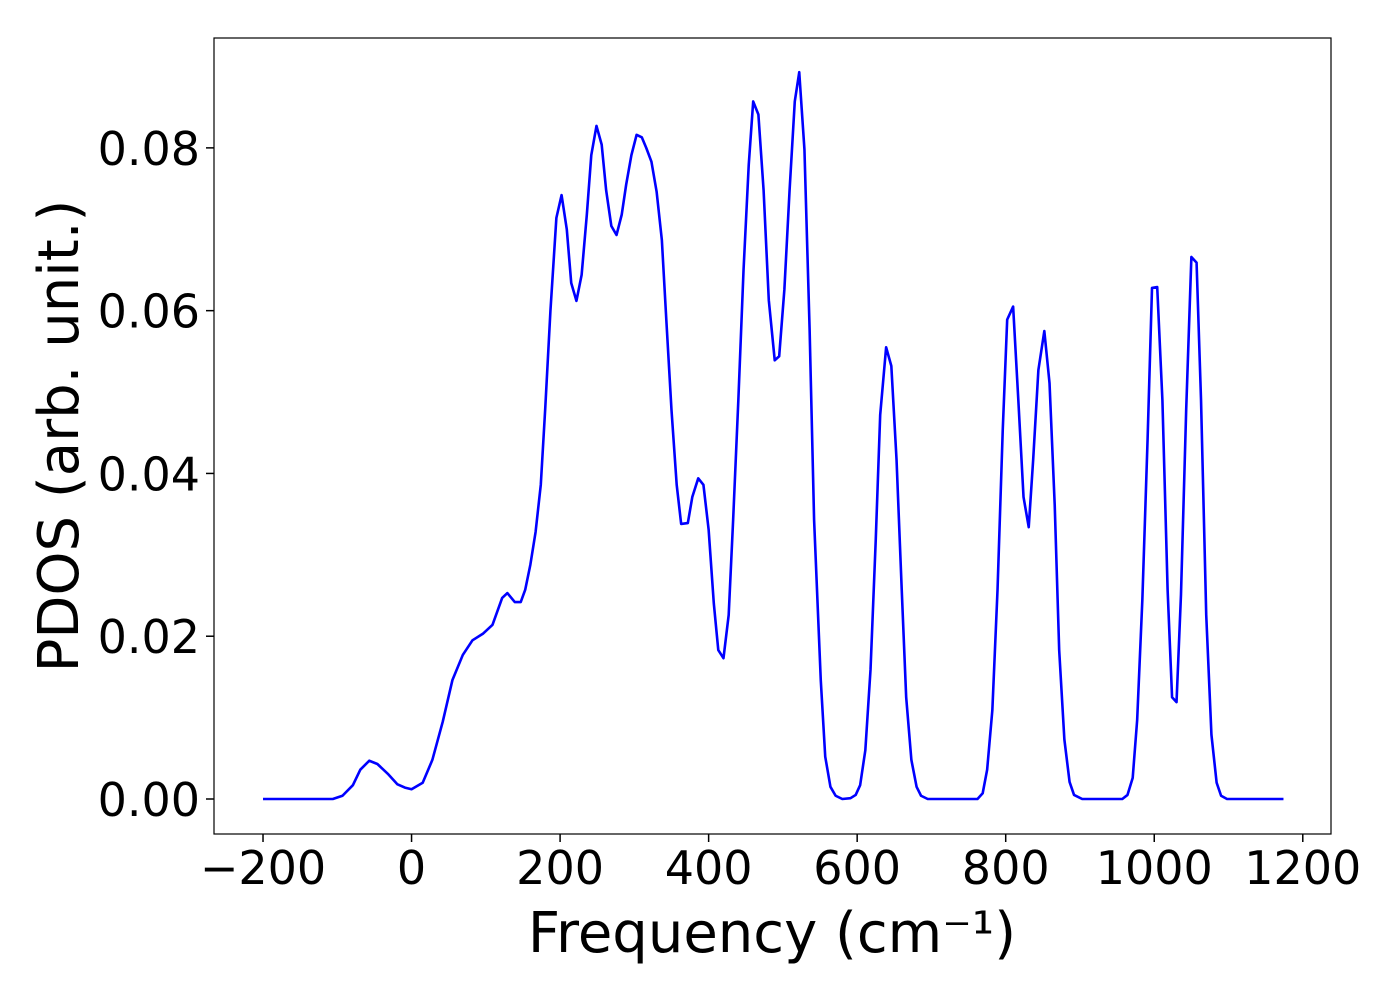 The width and height of the screenshot is (1400, 1000). Describe the element at coordinates (772, 933) in the screenshot. I see `x-axis-label: Frequency (cm⁻¹)` at that location.